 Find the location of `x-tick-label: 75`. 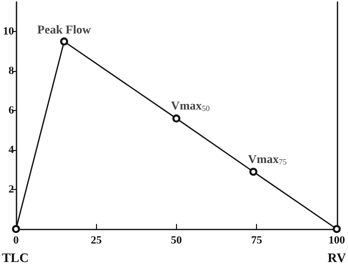

x-tick-label: 75 is located at coordinates (257, 240).